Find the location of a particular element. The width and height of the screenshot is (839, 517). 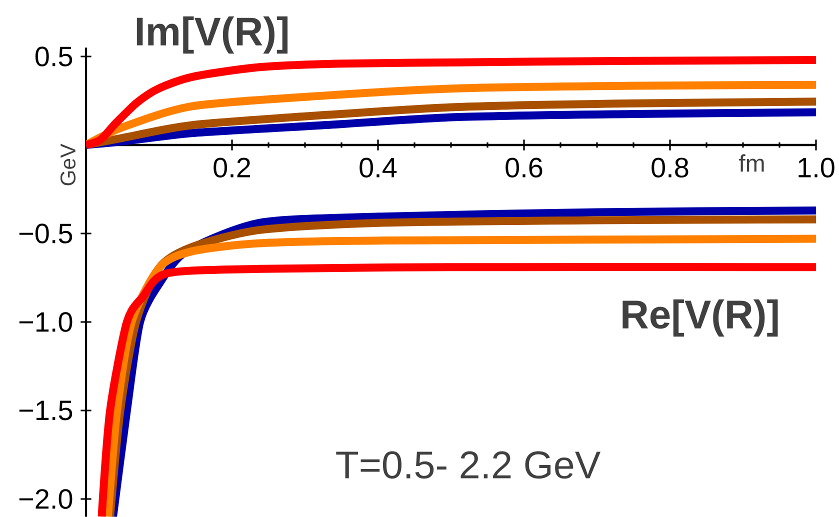

x-tick-label: 0.6 is located at coordinates (524, 168).